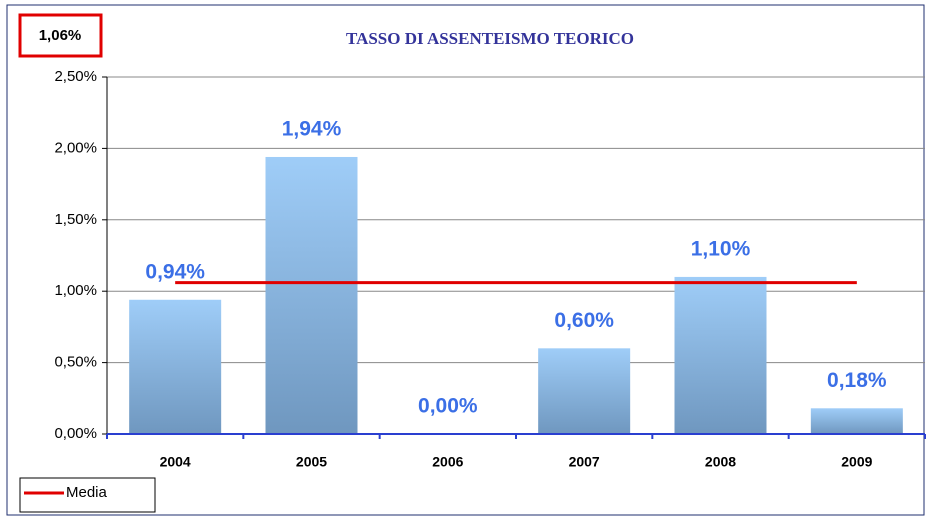  Describe the element at coordinates (856, 462) in the screenshot. I see `x-tick-label: 2009` at that location.